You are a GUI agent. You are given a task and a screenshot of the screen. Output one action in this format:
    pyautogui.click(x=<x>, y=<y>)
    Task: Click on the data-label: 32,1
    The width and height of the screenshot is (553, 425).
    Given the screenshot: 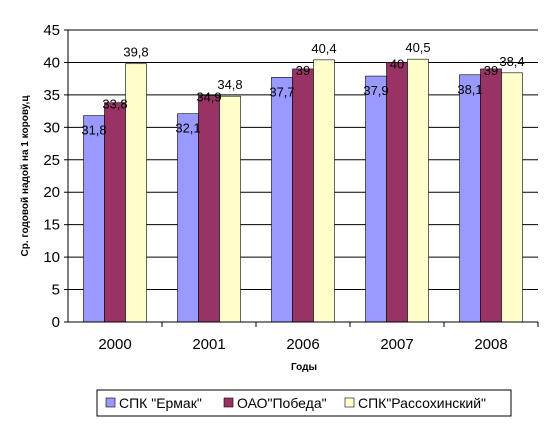 What is the action you would take?
    pyautogui.click(x=187, y=128)
    